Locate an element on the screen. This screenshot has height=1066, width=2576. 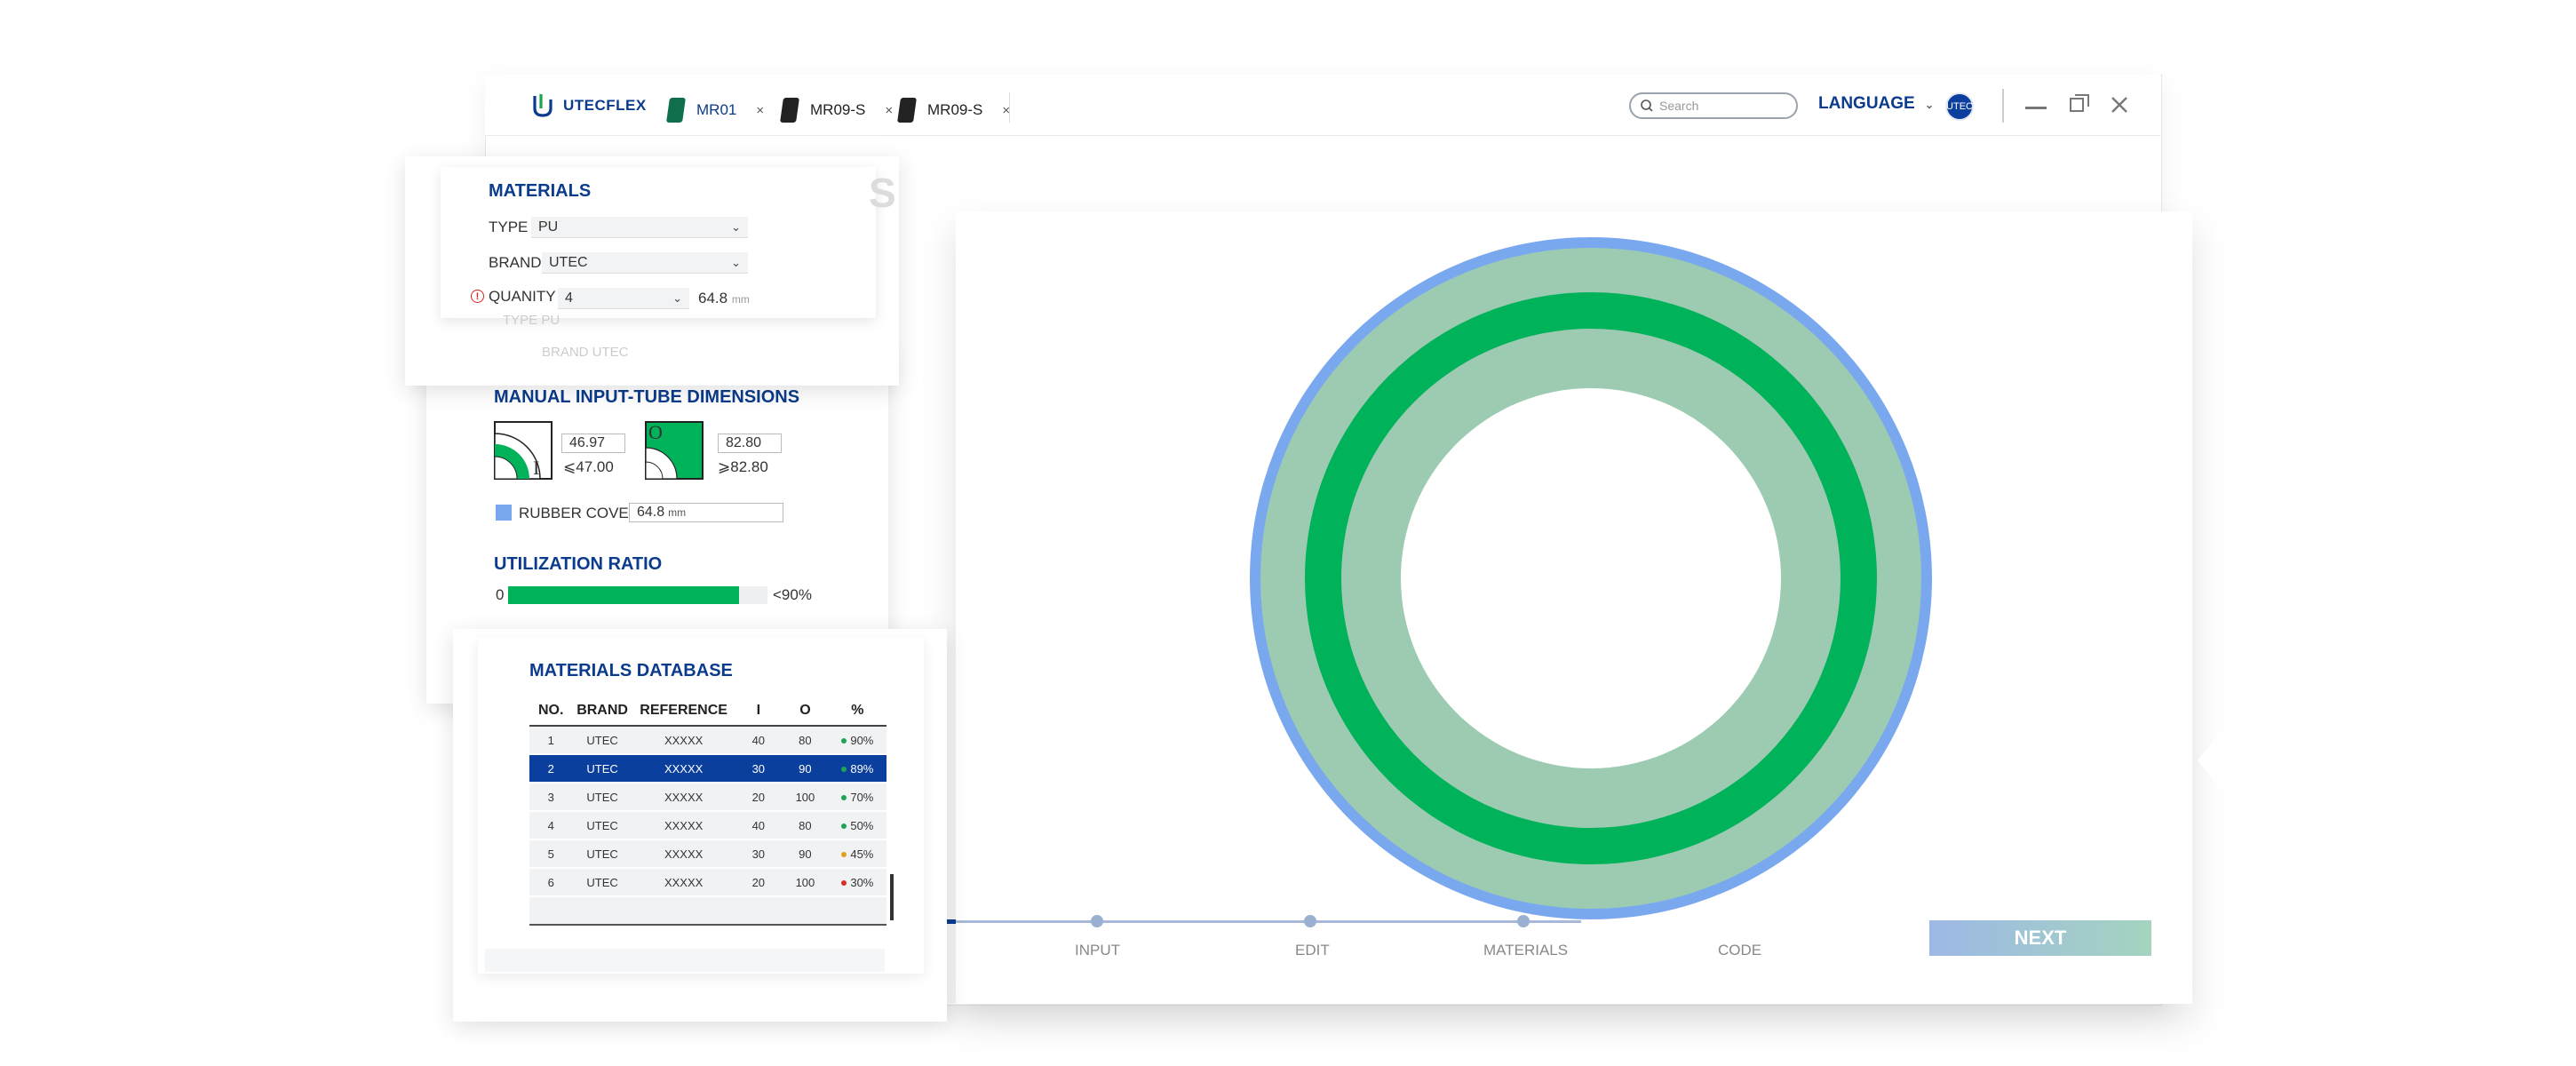
logo-text: UTECFLEX is located at coordinates (605, 105).